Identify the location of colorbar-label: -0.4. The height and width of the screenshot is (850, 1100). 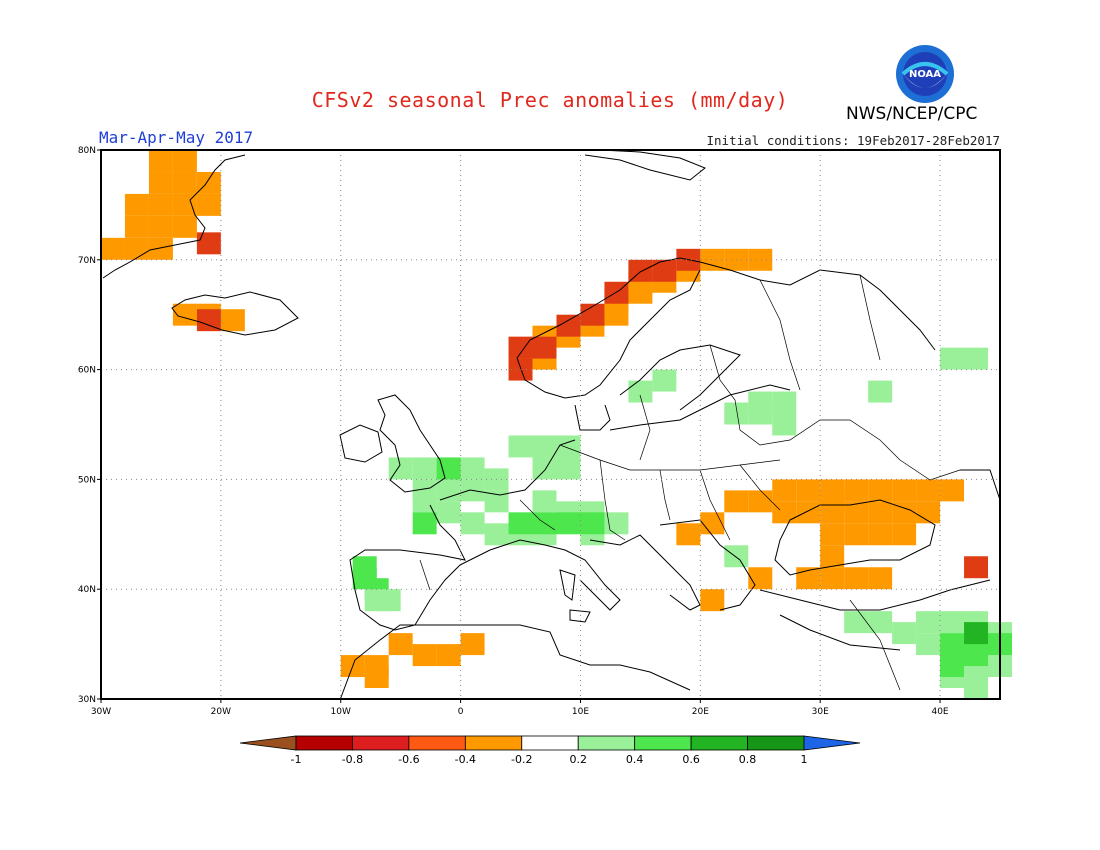
(465, 759).